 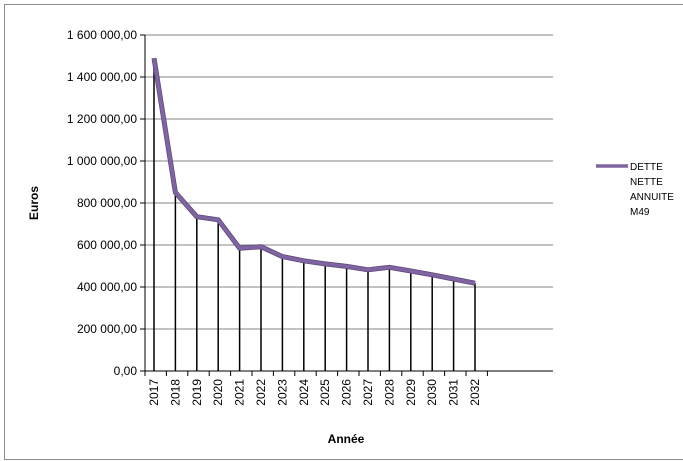 What do you see at coordinates (635, 190) in the screenshot?
I see `legend: DETTE NETTE ANNUITE M49` at bounding box center [635, 190].